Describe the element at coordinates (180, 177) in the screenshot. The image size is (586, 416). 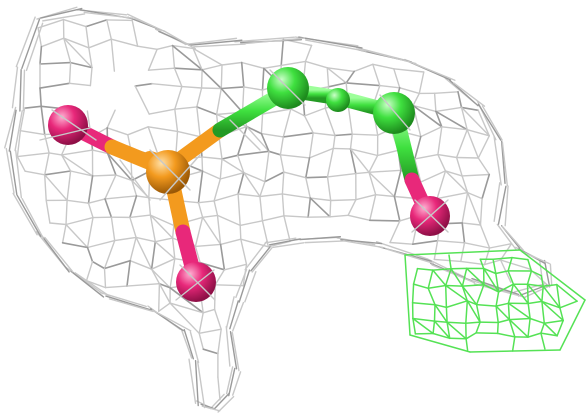
I see `front-mesh-strand` at that location.